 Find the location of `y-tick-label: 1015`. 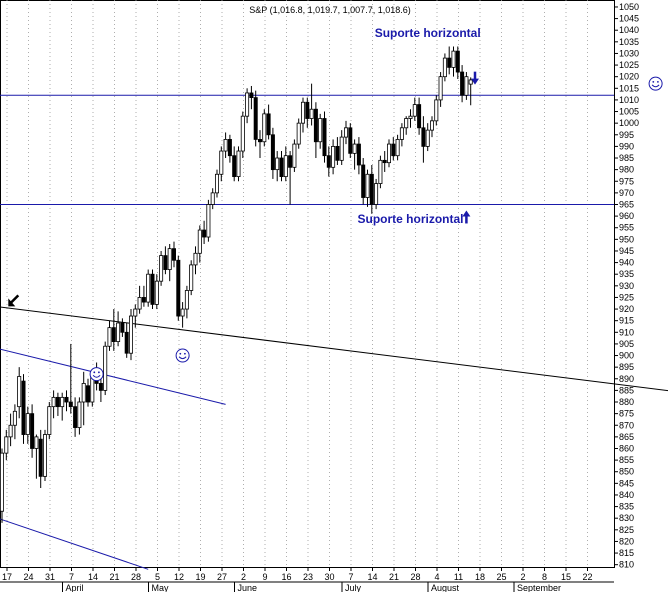

y-tick-label: 1015 is located at coordinates (629, 88).